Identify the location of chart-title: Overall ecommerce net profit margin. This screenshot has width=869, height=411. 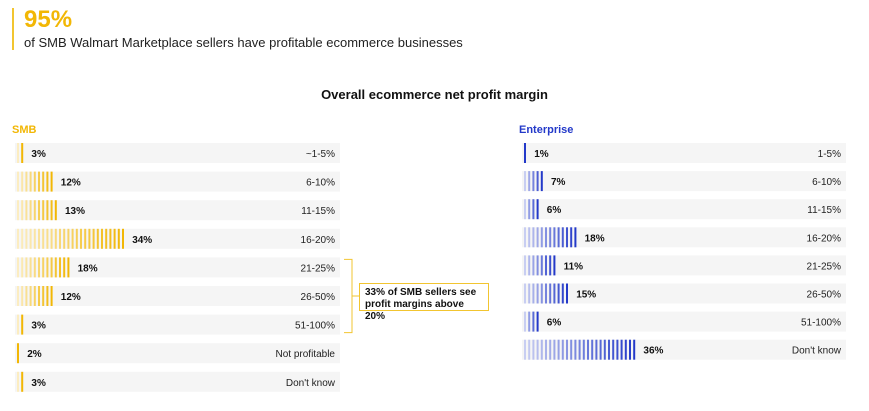
(434, 94).